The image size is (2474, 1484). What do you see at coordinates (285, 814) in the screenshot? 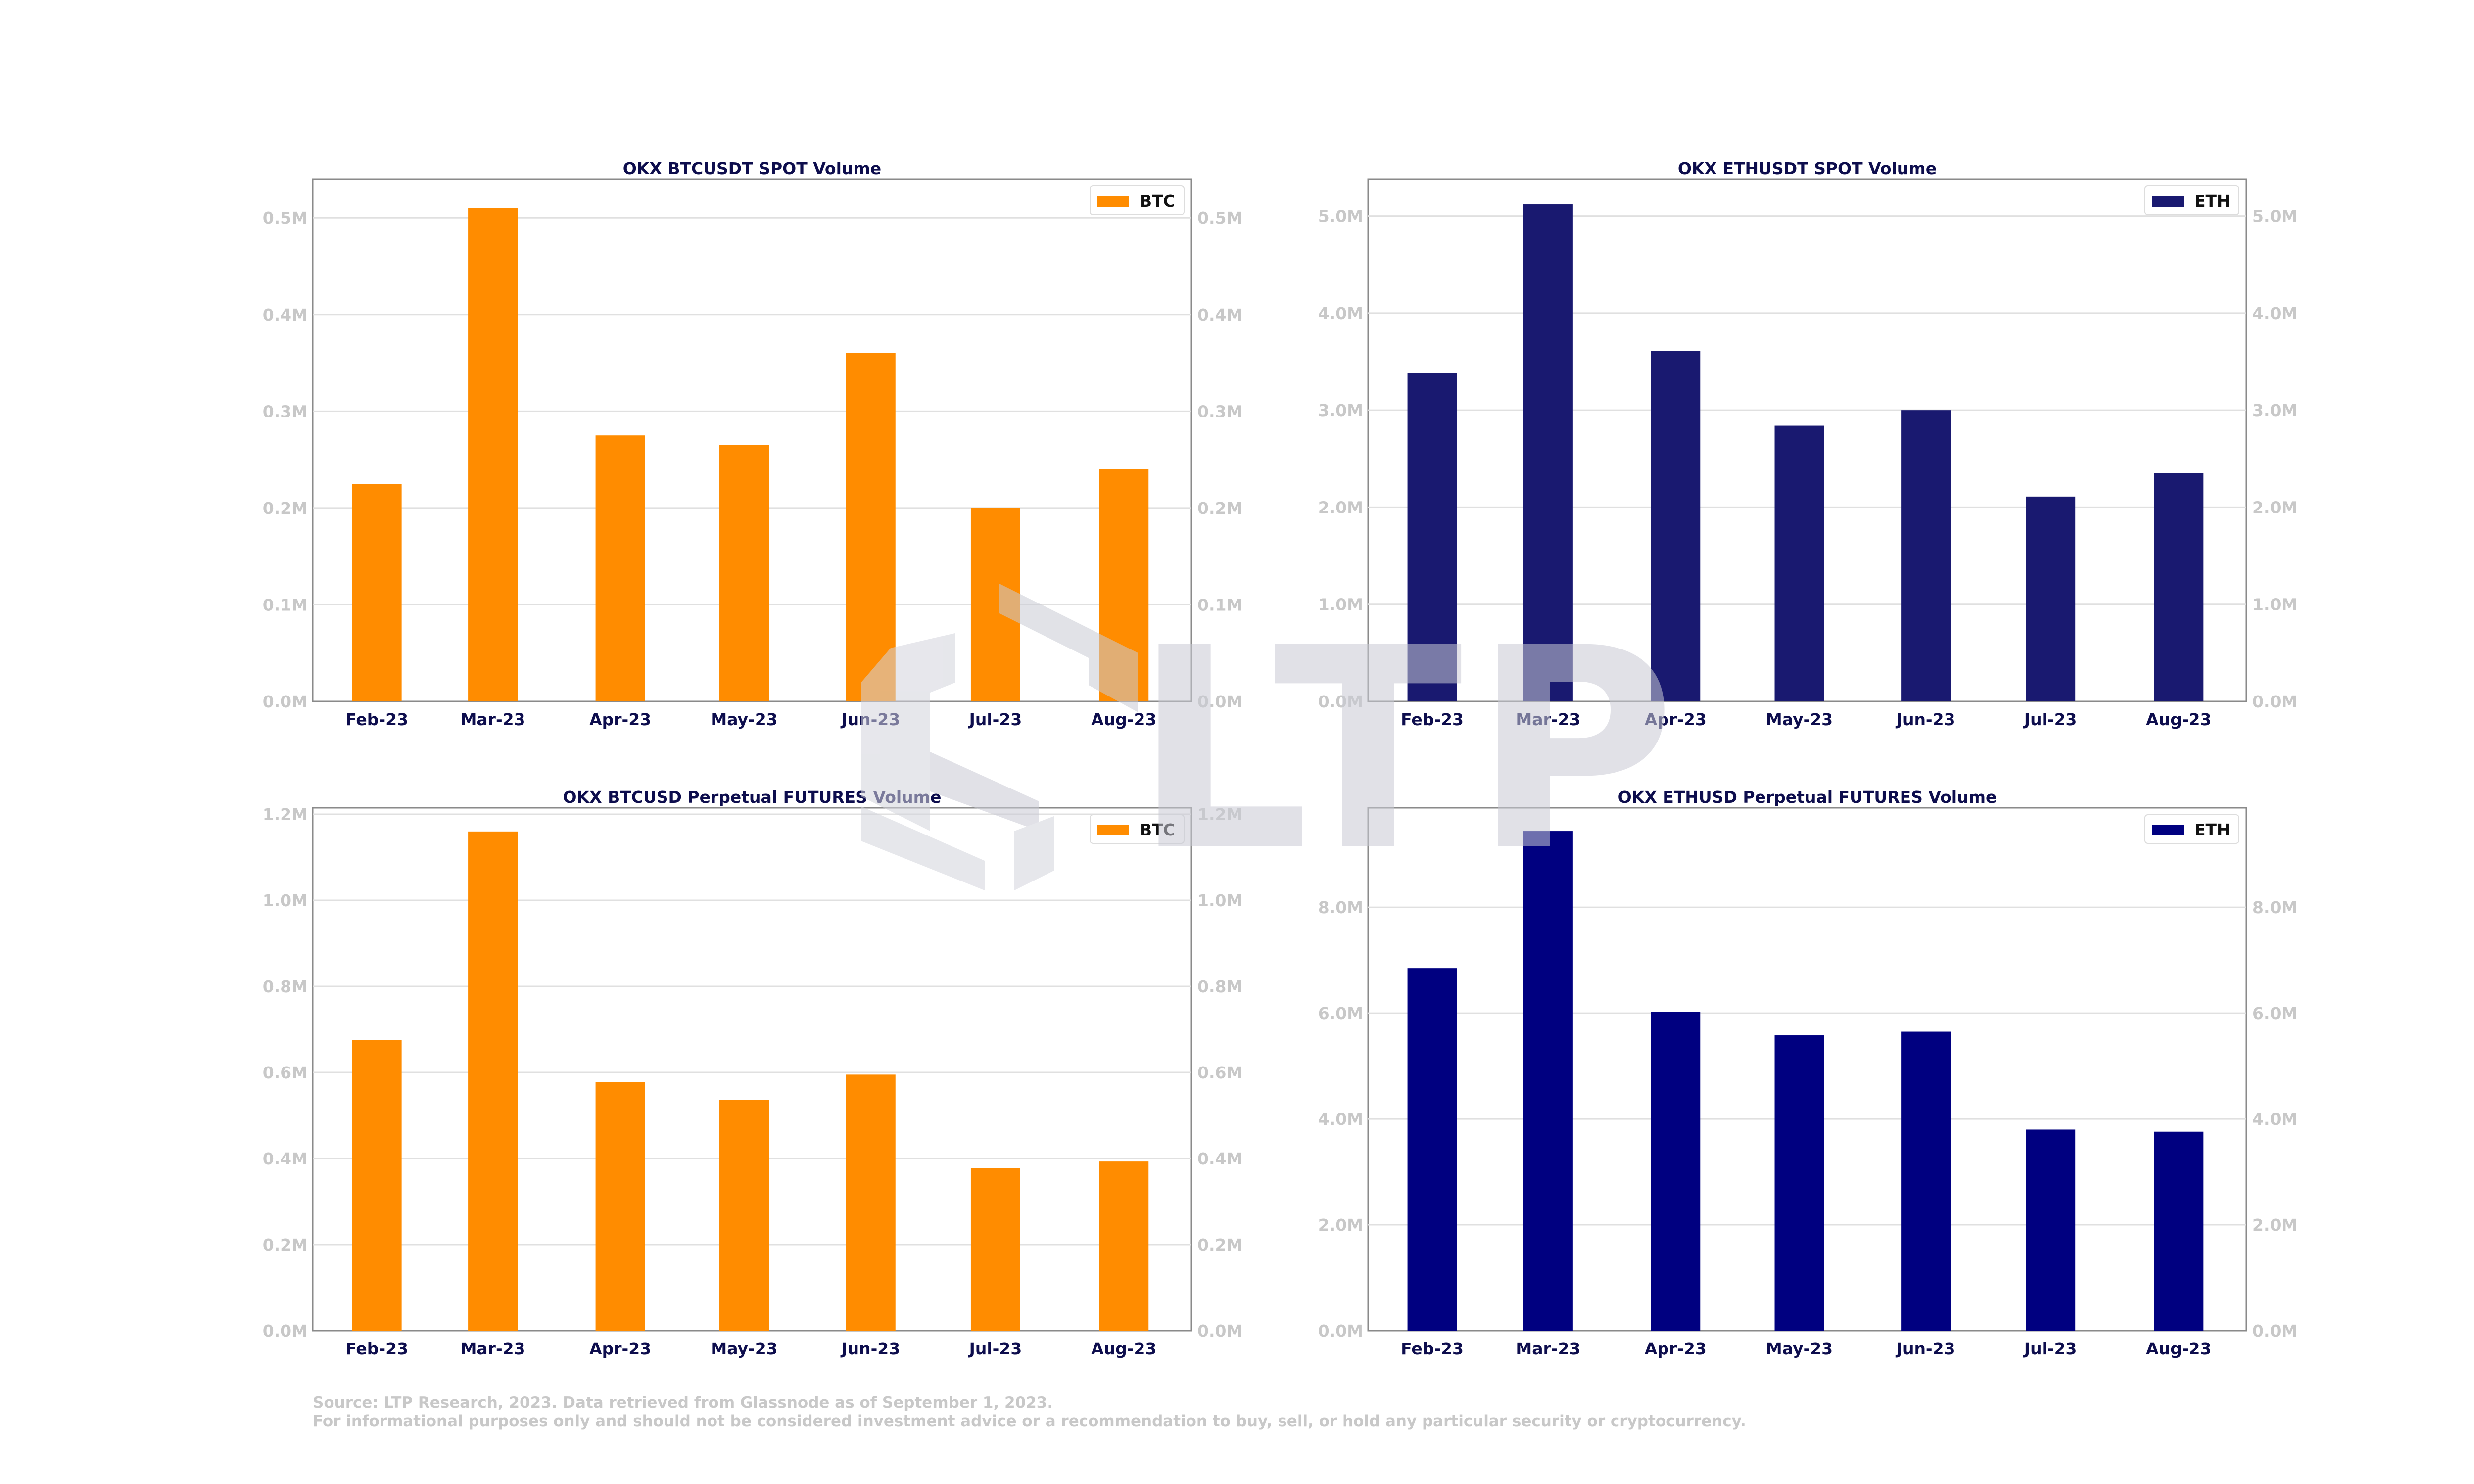
I see `y-tick-label-left: 1.2M` at bounding box center [285, 814].